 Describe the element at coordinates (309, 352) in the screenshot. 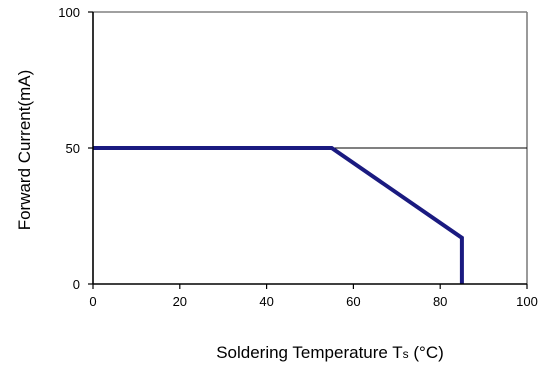

I see `x-axis-title-main: Soldering Temperature T` at that location.